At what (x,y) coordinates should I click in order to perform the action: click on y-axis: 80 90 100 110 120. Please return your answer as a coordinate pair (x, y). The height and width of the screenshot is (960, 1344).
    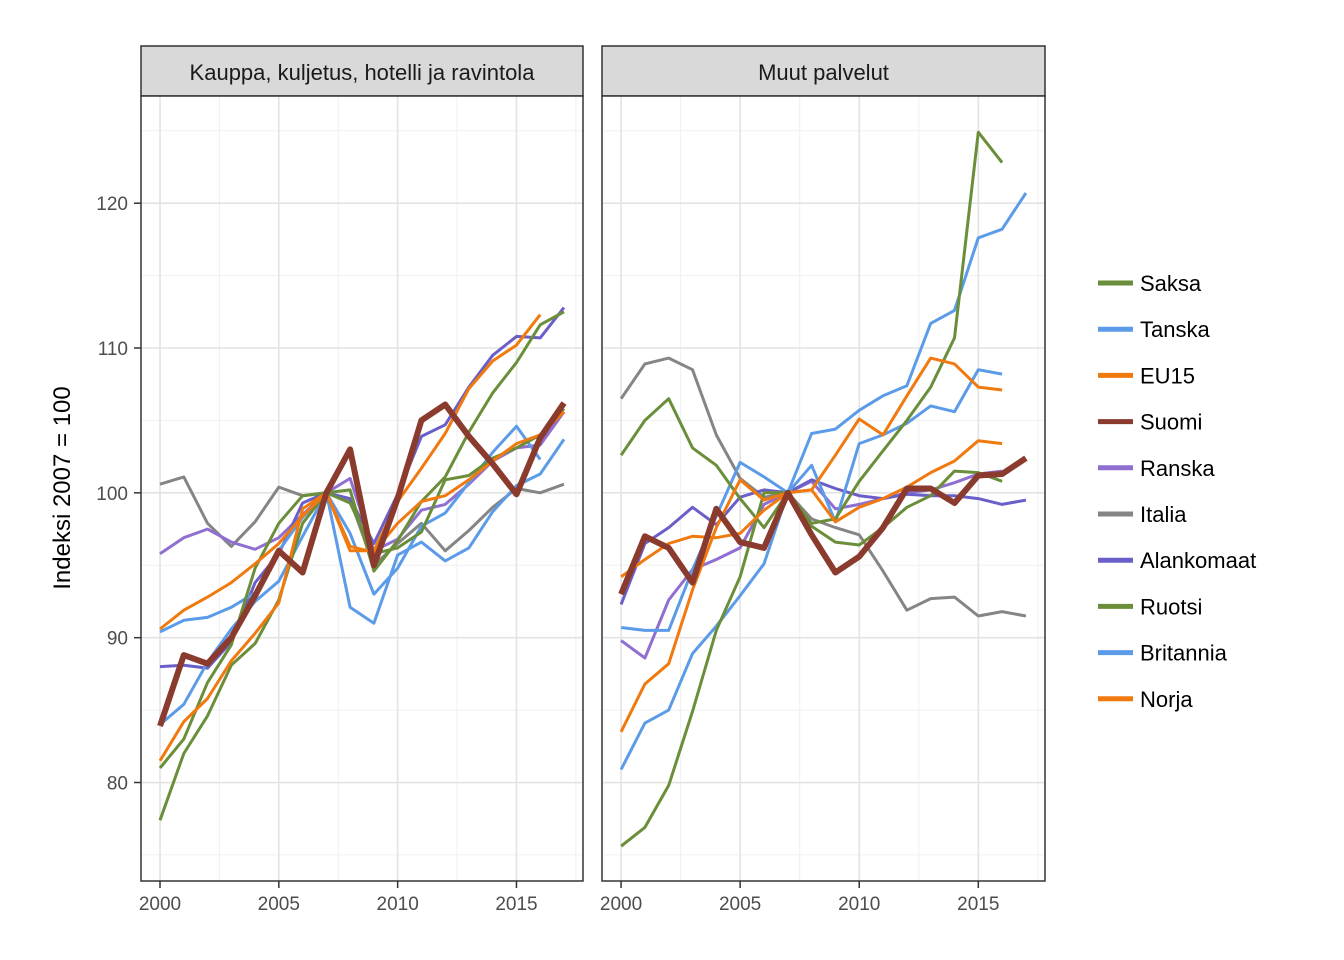
    Looking at the image, I should click on (118, 494).